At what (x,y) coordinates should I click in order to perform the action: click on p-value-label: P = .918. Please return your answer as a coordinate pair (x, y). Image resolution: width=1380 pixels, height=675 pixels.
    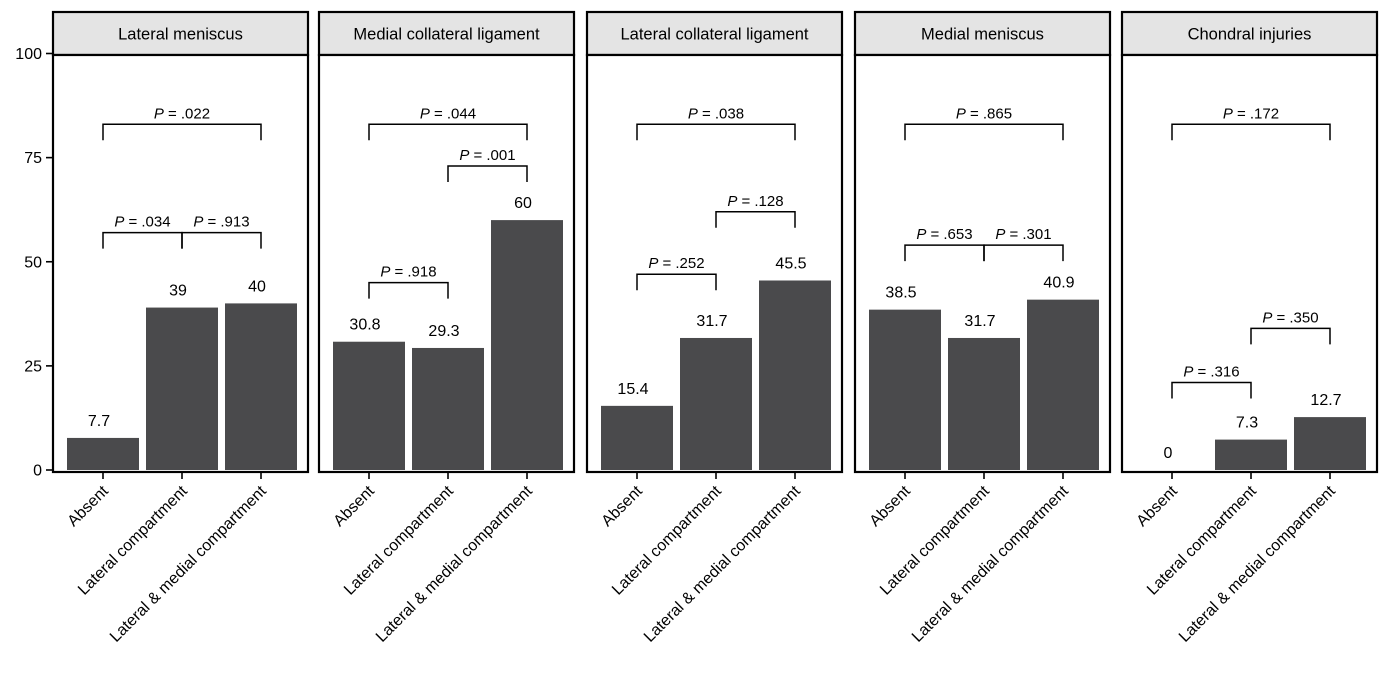
    Looking at the image, I should click on (408, 272).